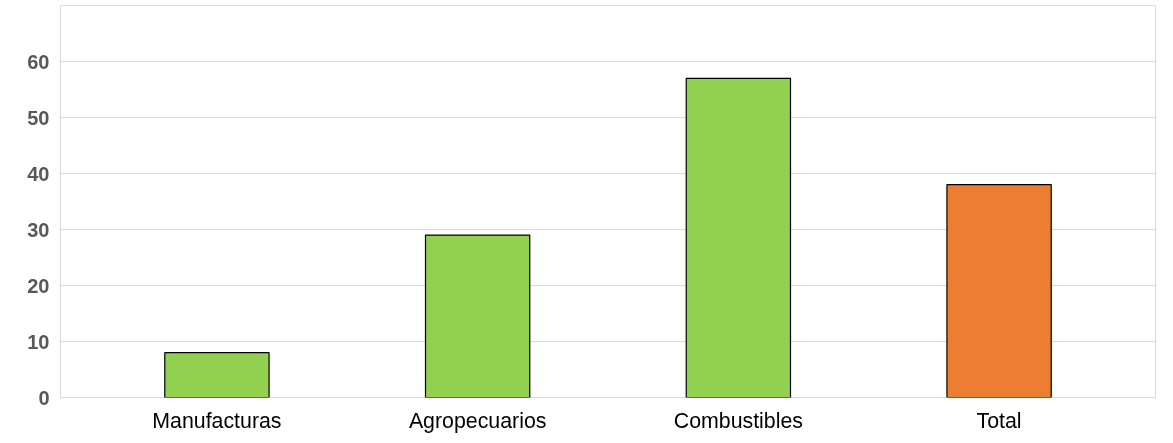  Describe the element at coordinates (38, 61) in the screenshot. I see `y-tick-label: 60` at that location.